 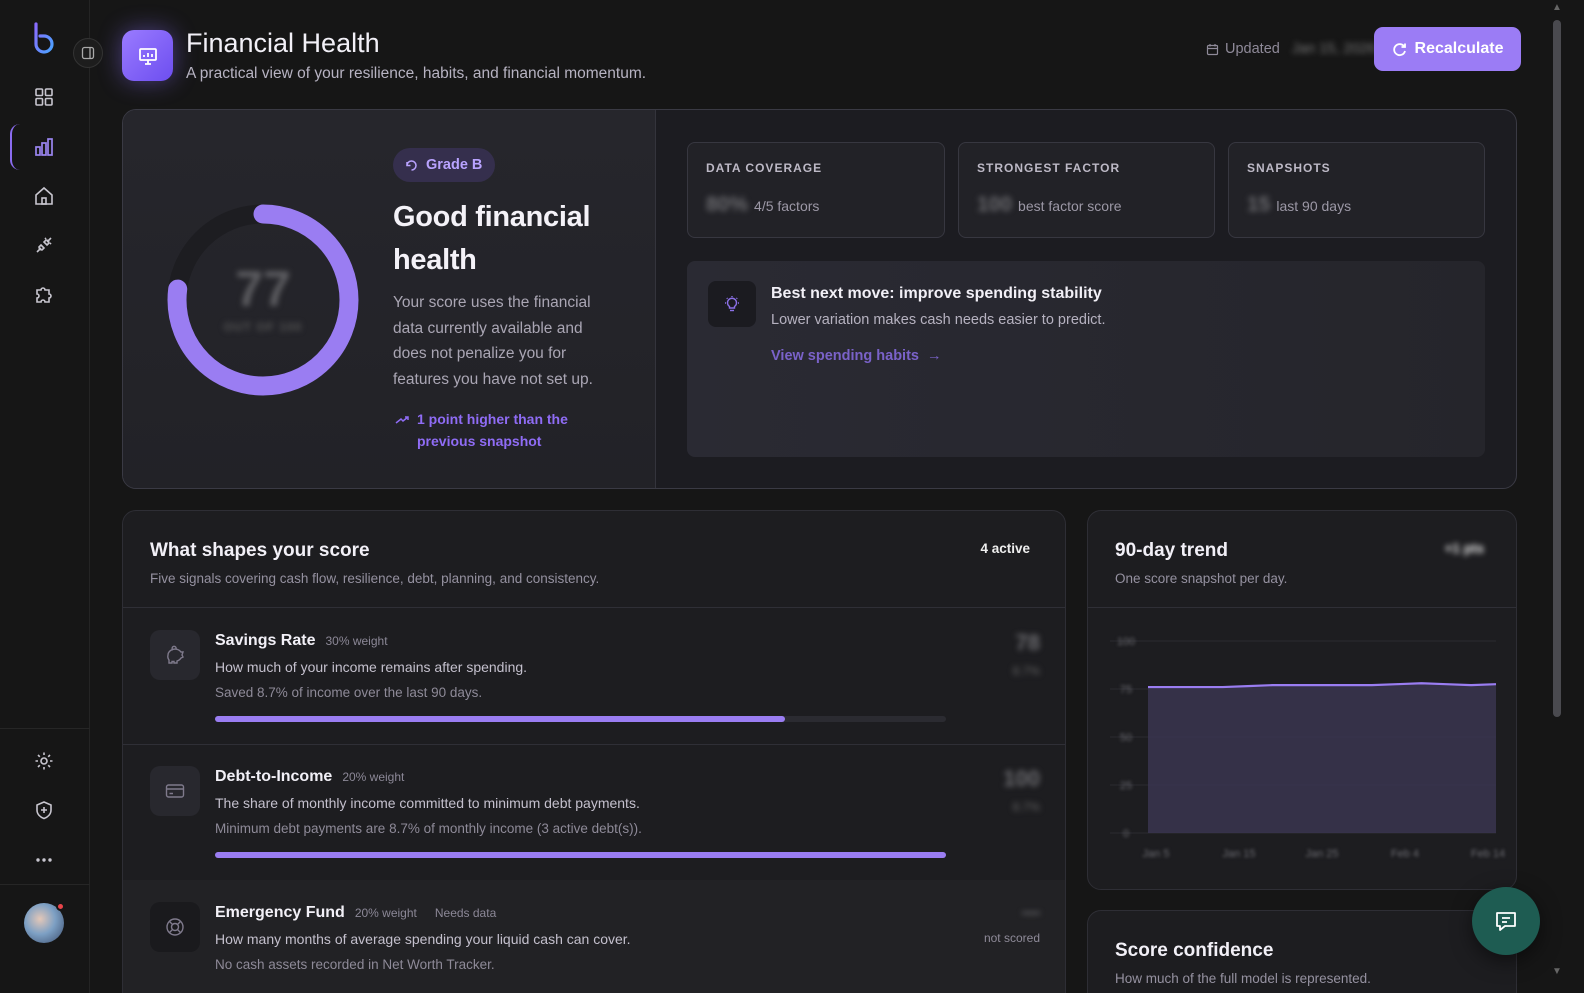 I want to click on grid-icon, so click(x=44, y=97).